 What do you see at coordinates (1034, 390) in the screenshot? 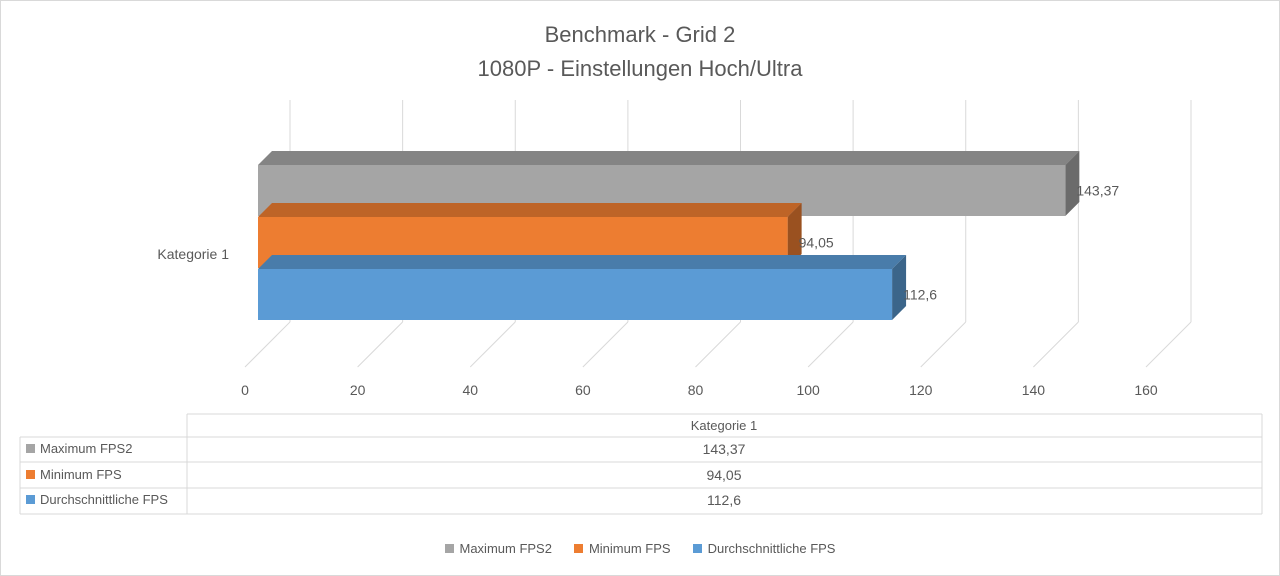
I see `x-tick-label: 140` at bounding box center [1034, 390].